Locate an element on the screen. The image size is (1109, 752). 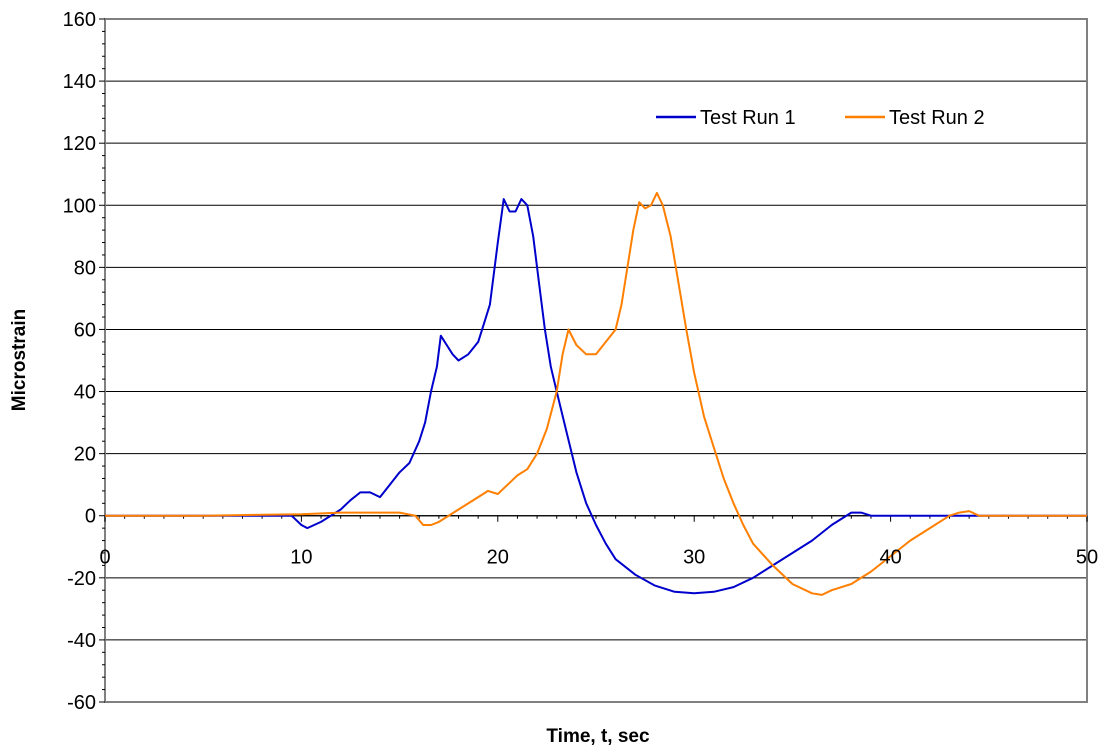
x-tick-label: 0 is located at coordinates (104, 558).